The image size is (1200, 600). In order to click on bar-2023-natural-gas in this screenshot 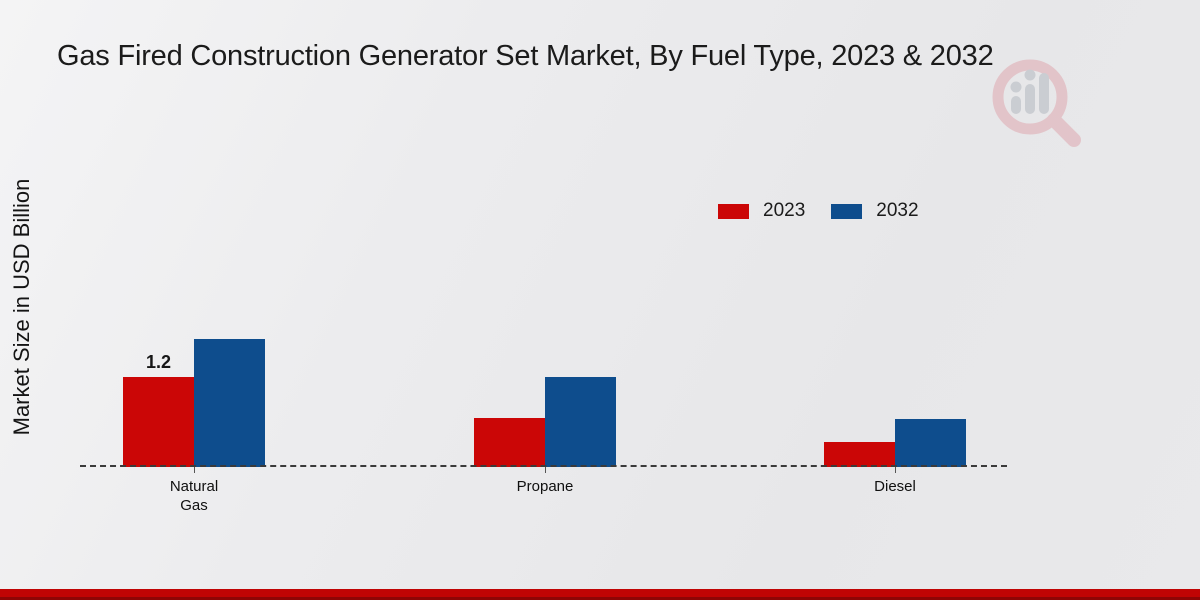, I will do `click(158, 422)`.